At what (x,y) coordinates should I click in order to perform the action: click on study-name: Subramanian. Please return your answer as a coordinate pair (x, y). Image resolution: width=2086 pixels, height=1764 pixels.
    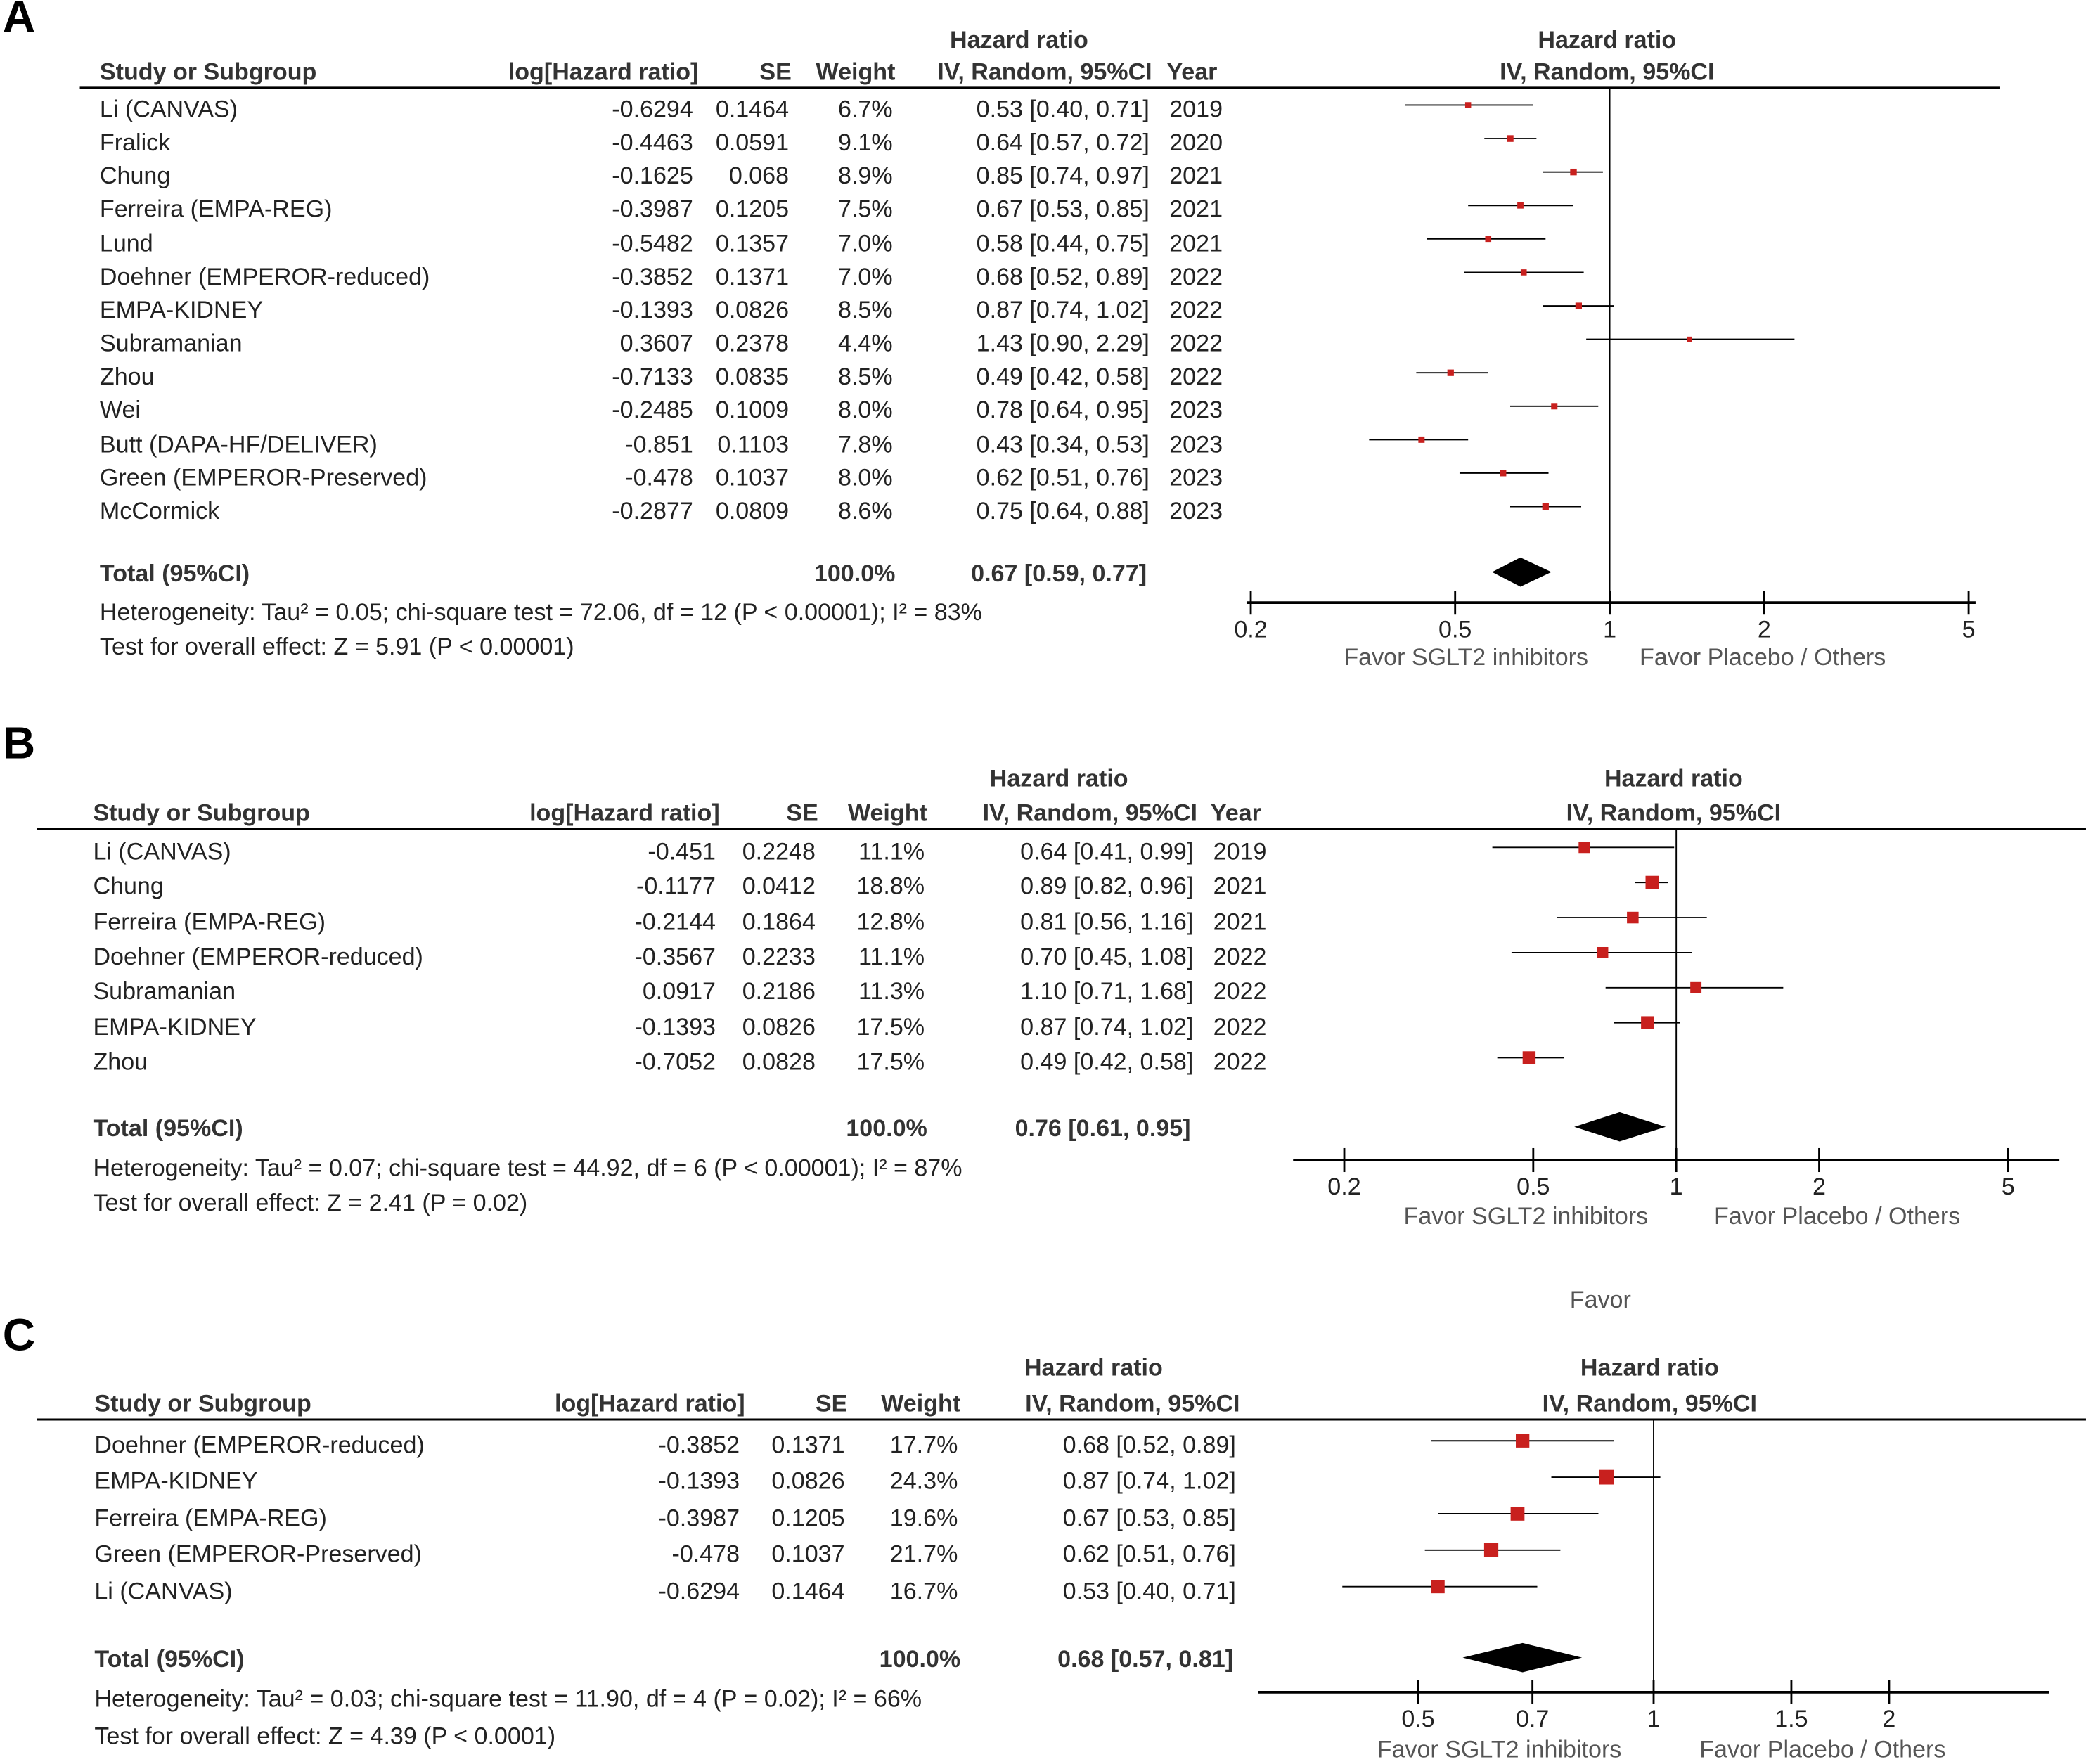
    Looking at the image, I should click on (164, 991).